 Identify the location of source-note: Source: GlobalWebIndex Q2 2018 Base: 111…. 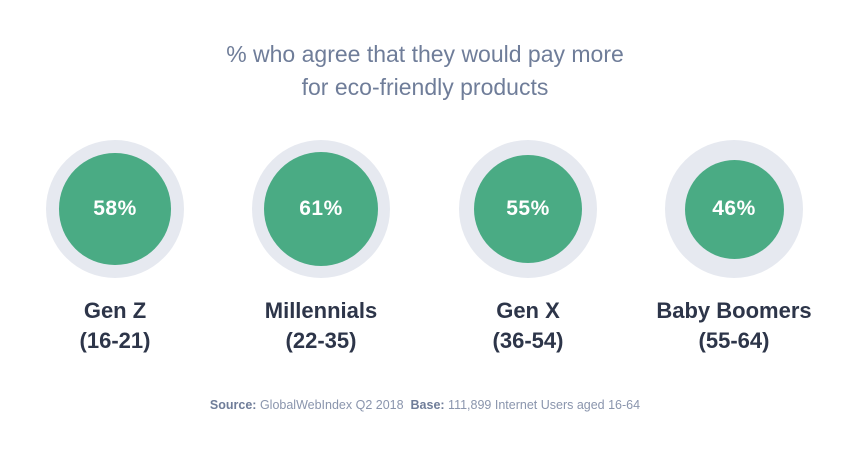
(425, 405).